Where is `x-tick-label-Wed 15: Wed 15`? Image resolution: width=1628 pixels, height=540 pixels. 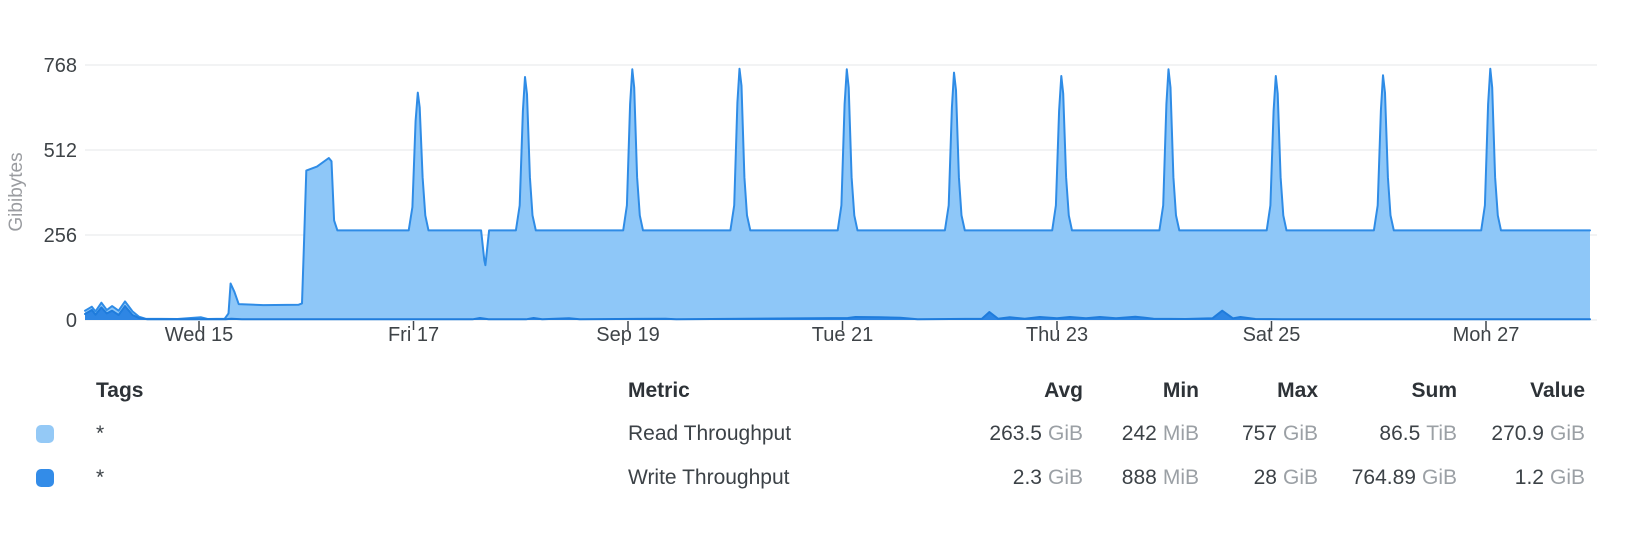 x-tick-label-Wed 15: Wed 15 is located at coordinates (199, 335).